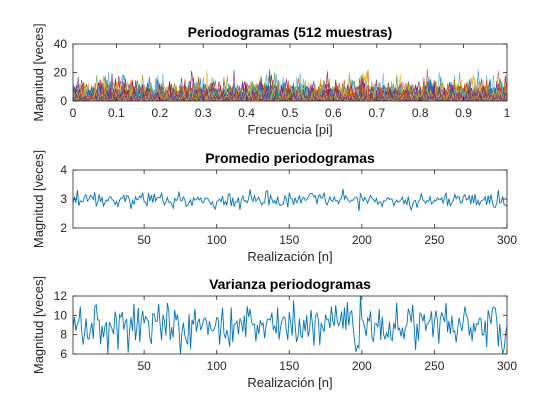  What do you see at coordinates (116, 113) in the screenshot?
I see `x-tick-label: 0.1` at bounding box center [116, 113].